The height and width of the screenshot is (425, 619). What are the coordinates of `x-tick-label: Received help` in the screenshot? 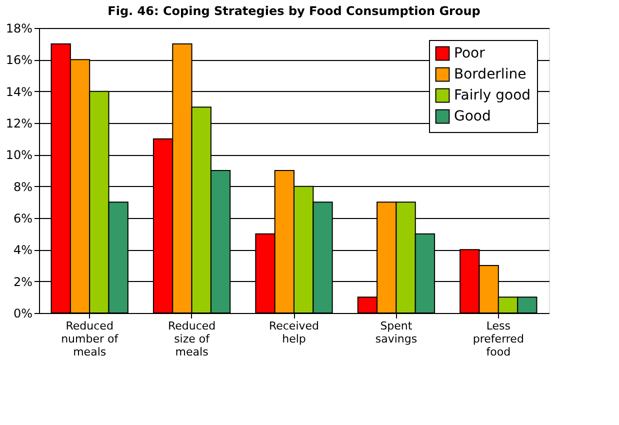 It's located at (294, 333).